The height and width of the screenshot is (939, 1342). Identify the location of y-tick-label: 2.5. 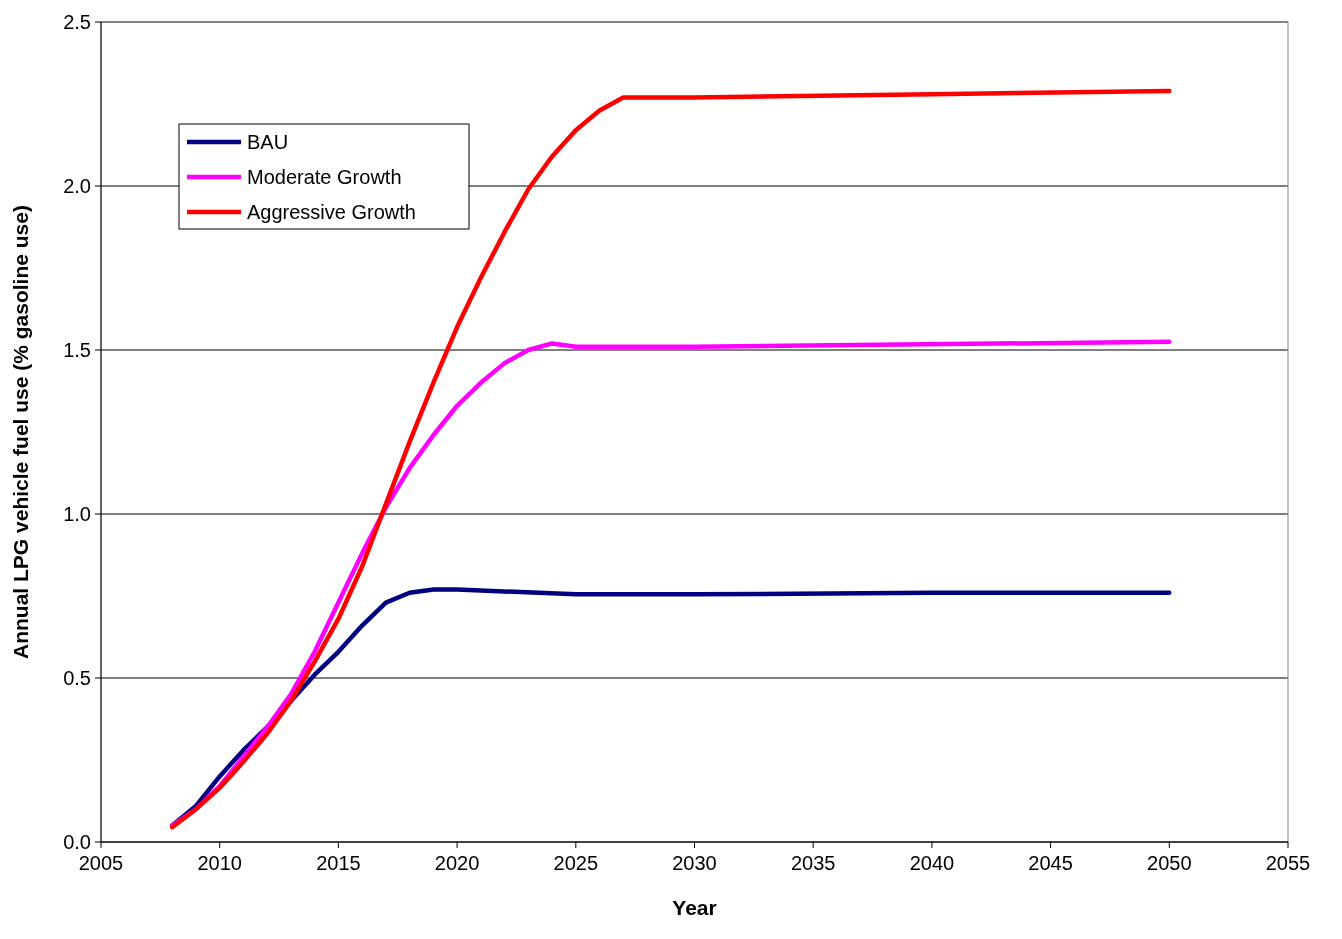
(77, 22).